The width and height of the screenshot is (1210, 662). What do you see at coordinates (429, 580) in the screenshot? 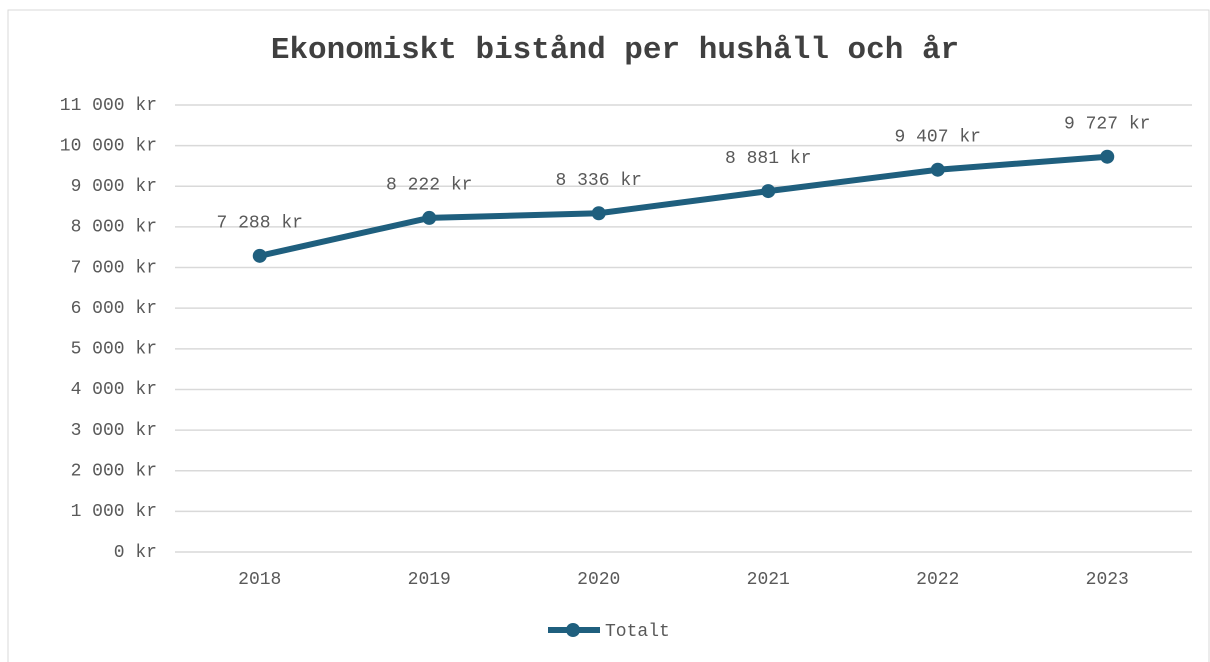
I see `x-tick-label: 2019` at bounding box center [429, 580].